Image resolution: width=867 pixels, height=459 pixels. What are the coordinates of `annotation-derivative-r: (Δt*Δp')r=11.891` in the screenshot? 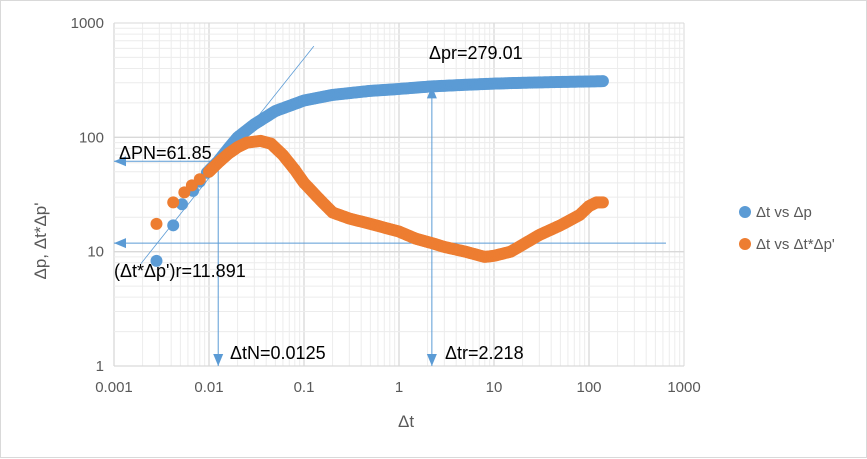 It's located at (180, 271).